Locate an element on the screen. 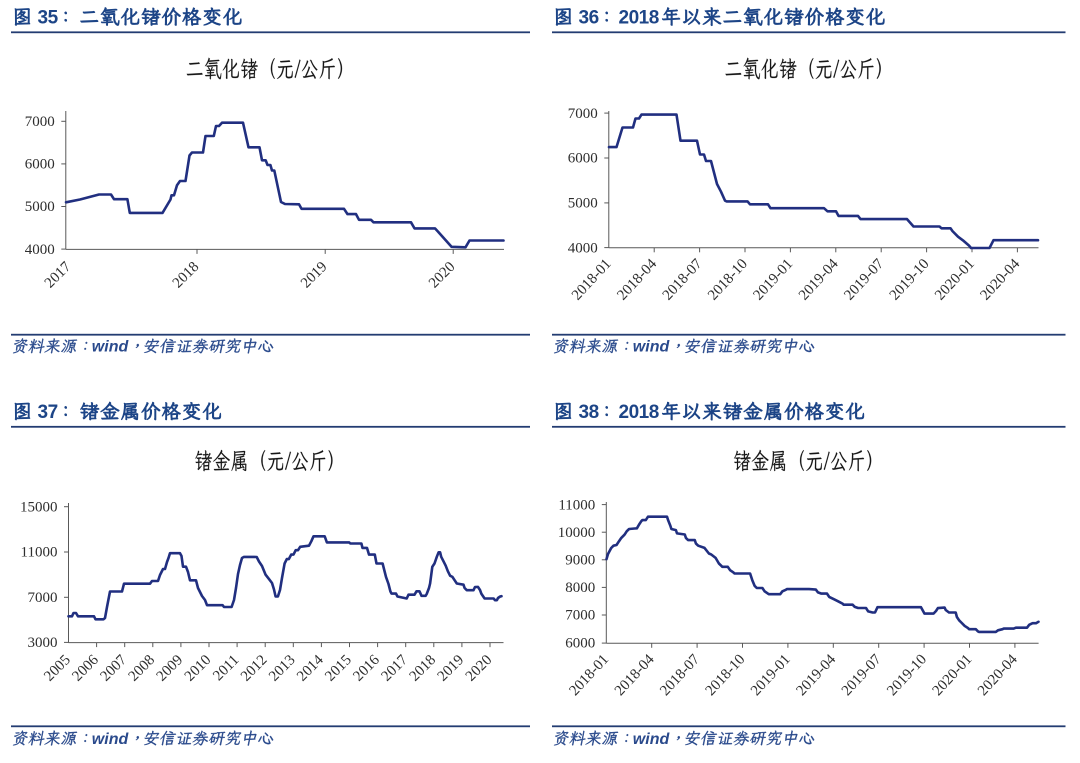  svg-text: 35 is located at coordinates (48, 18).